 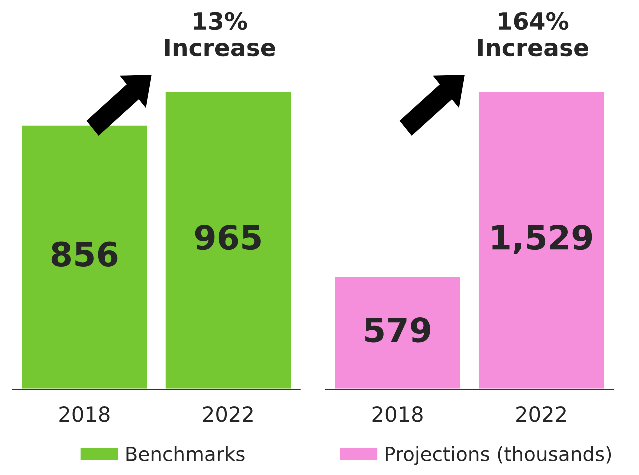 What do you see at coordinates (85, 254) in the screenshot?
I see `data-label: 856` at bounding box center [85, 254].